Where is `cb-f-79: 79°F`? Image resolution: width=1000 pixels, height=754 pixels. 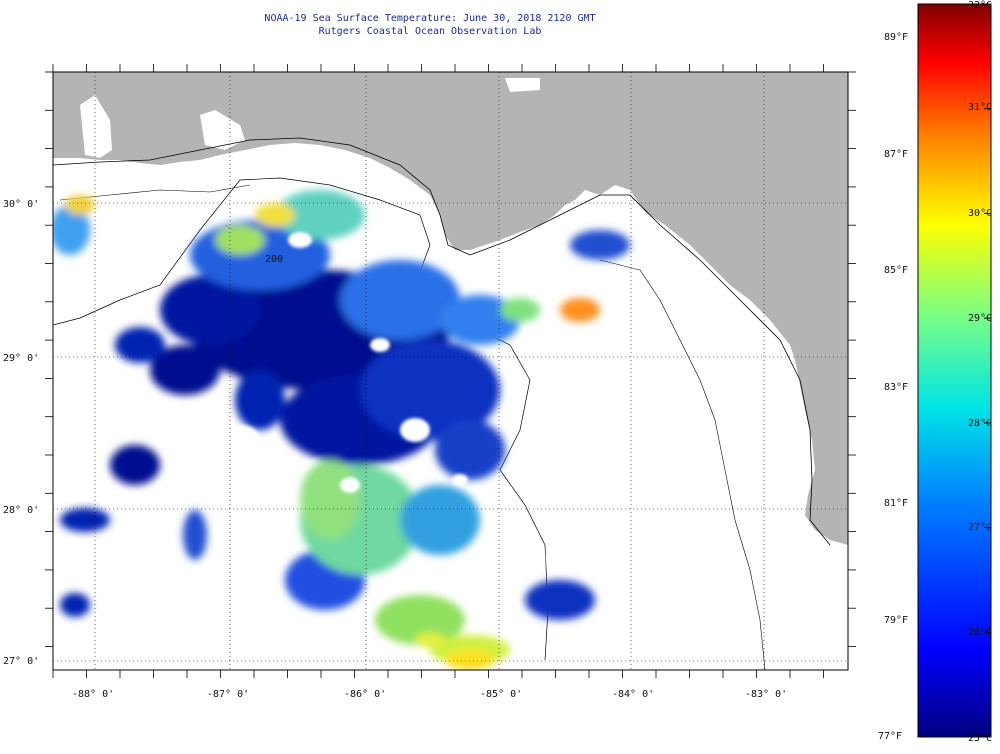
cb-f-79: 79°F is located at coordinates (896, 620).